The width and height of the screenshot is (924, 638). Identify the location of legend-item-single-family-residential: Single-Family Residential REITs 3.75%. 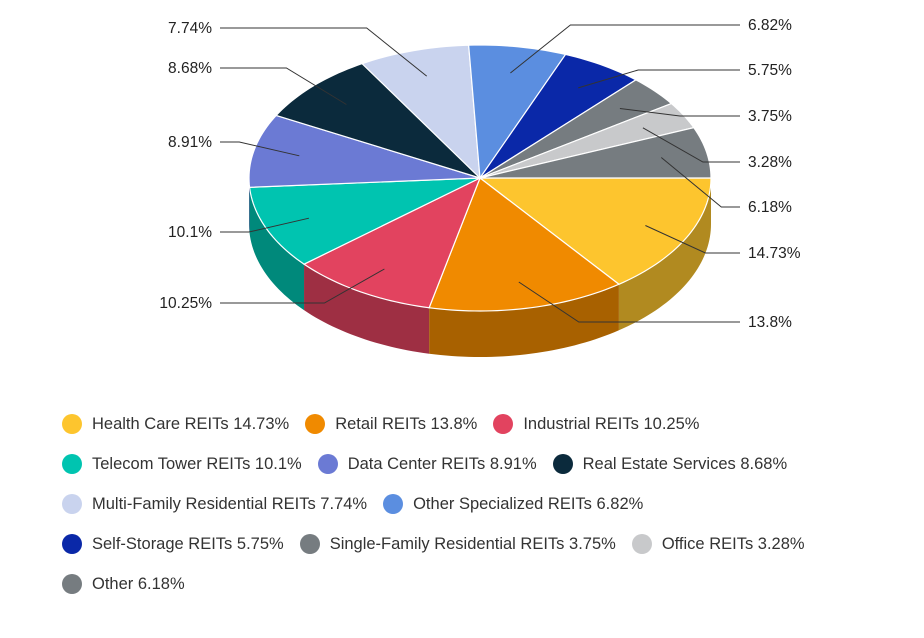
(457, 544).